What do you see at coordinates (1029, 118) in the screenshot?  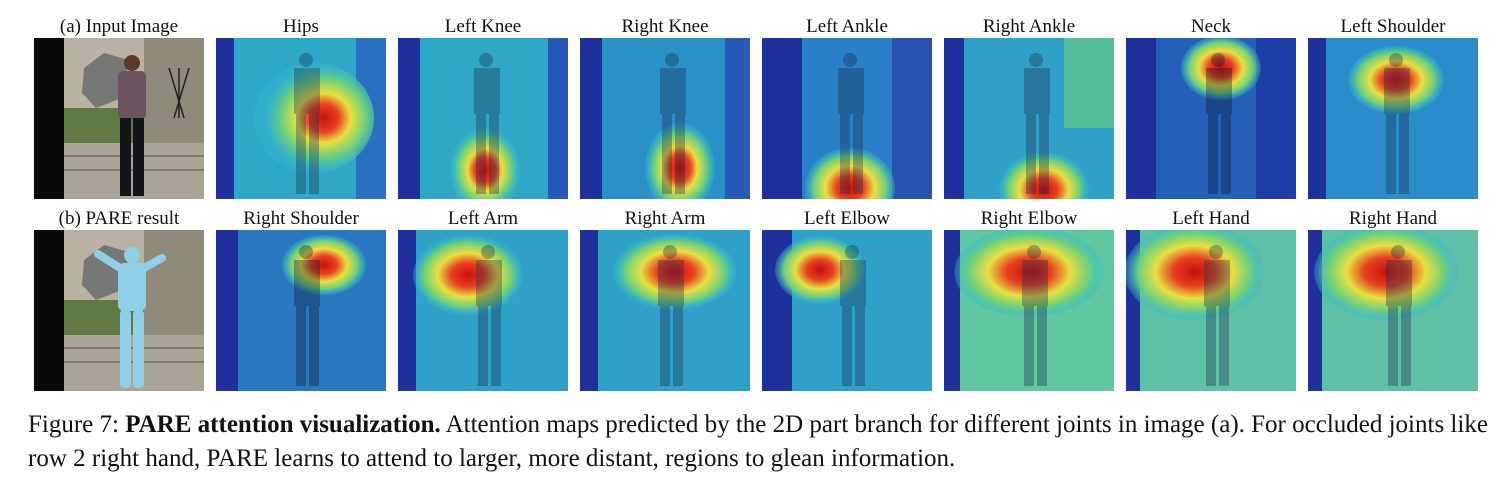 I see `attention-map-right-ankle` at bounding box center [1029, 118].